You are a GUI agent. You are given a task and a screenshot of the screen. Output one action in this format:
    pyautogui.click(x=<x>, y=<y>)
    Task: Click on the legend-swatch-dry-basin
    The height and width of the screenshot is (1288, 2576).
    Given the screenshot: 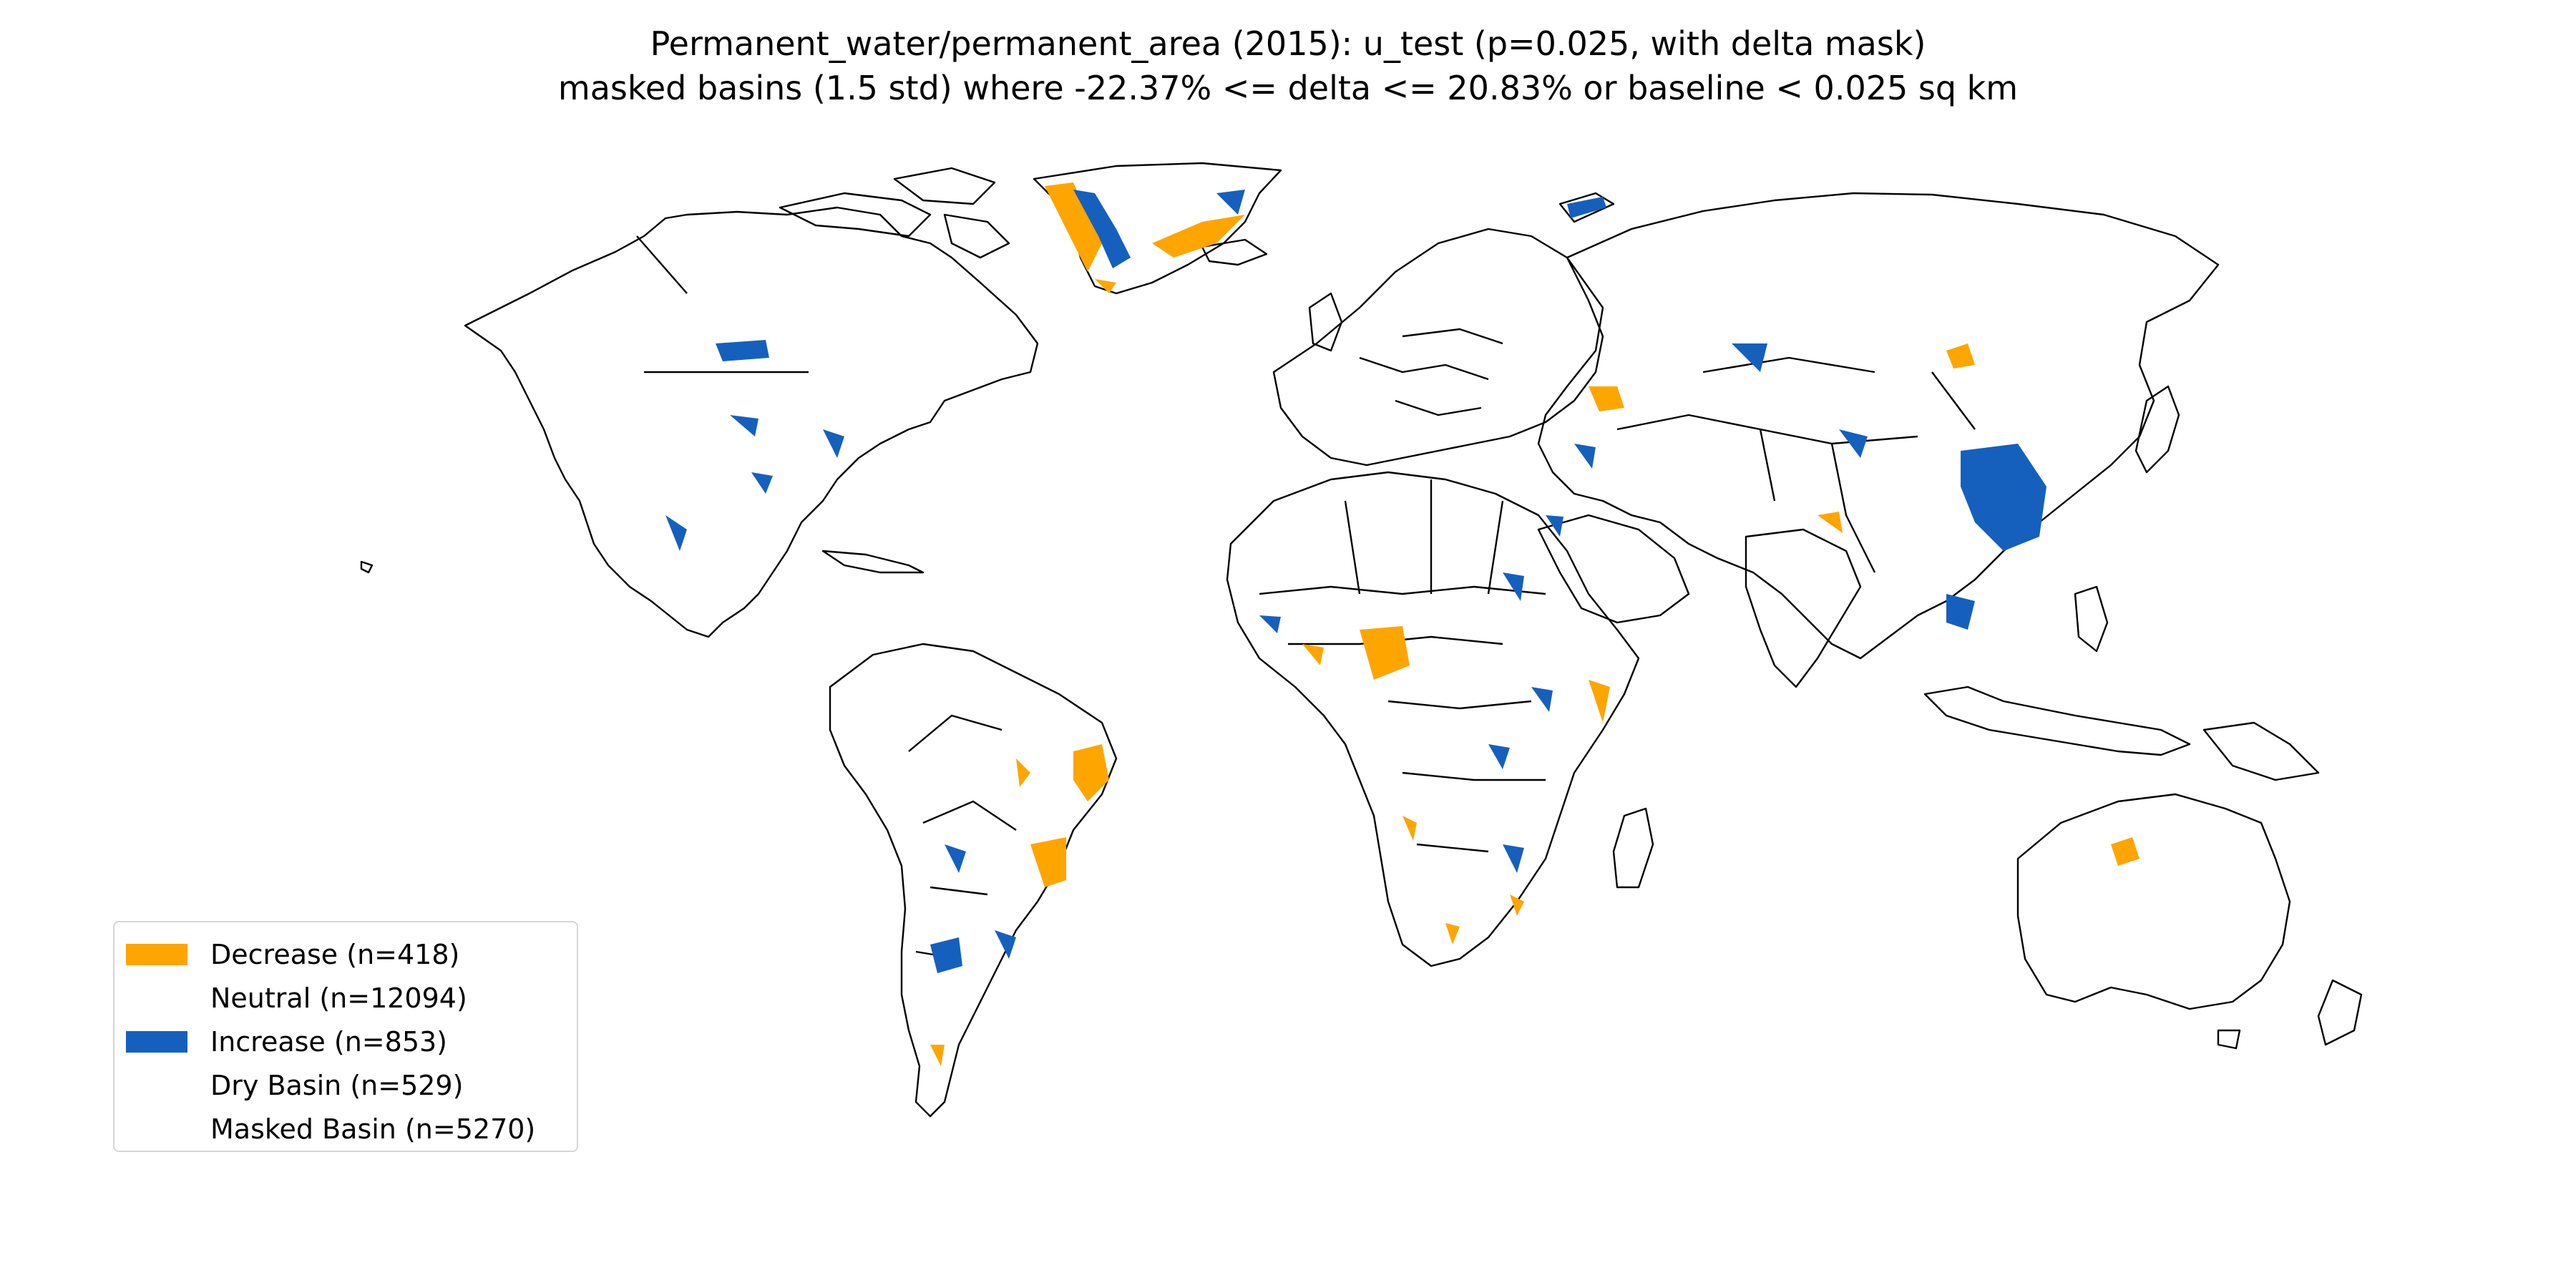 What is the action you would take?
    pyautogui.click(x=156, y=1085)
    